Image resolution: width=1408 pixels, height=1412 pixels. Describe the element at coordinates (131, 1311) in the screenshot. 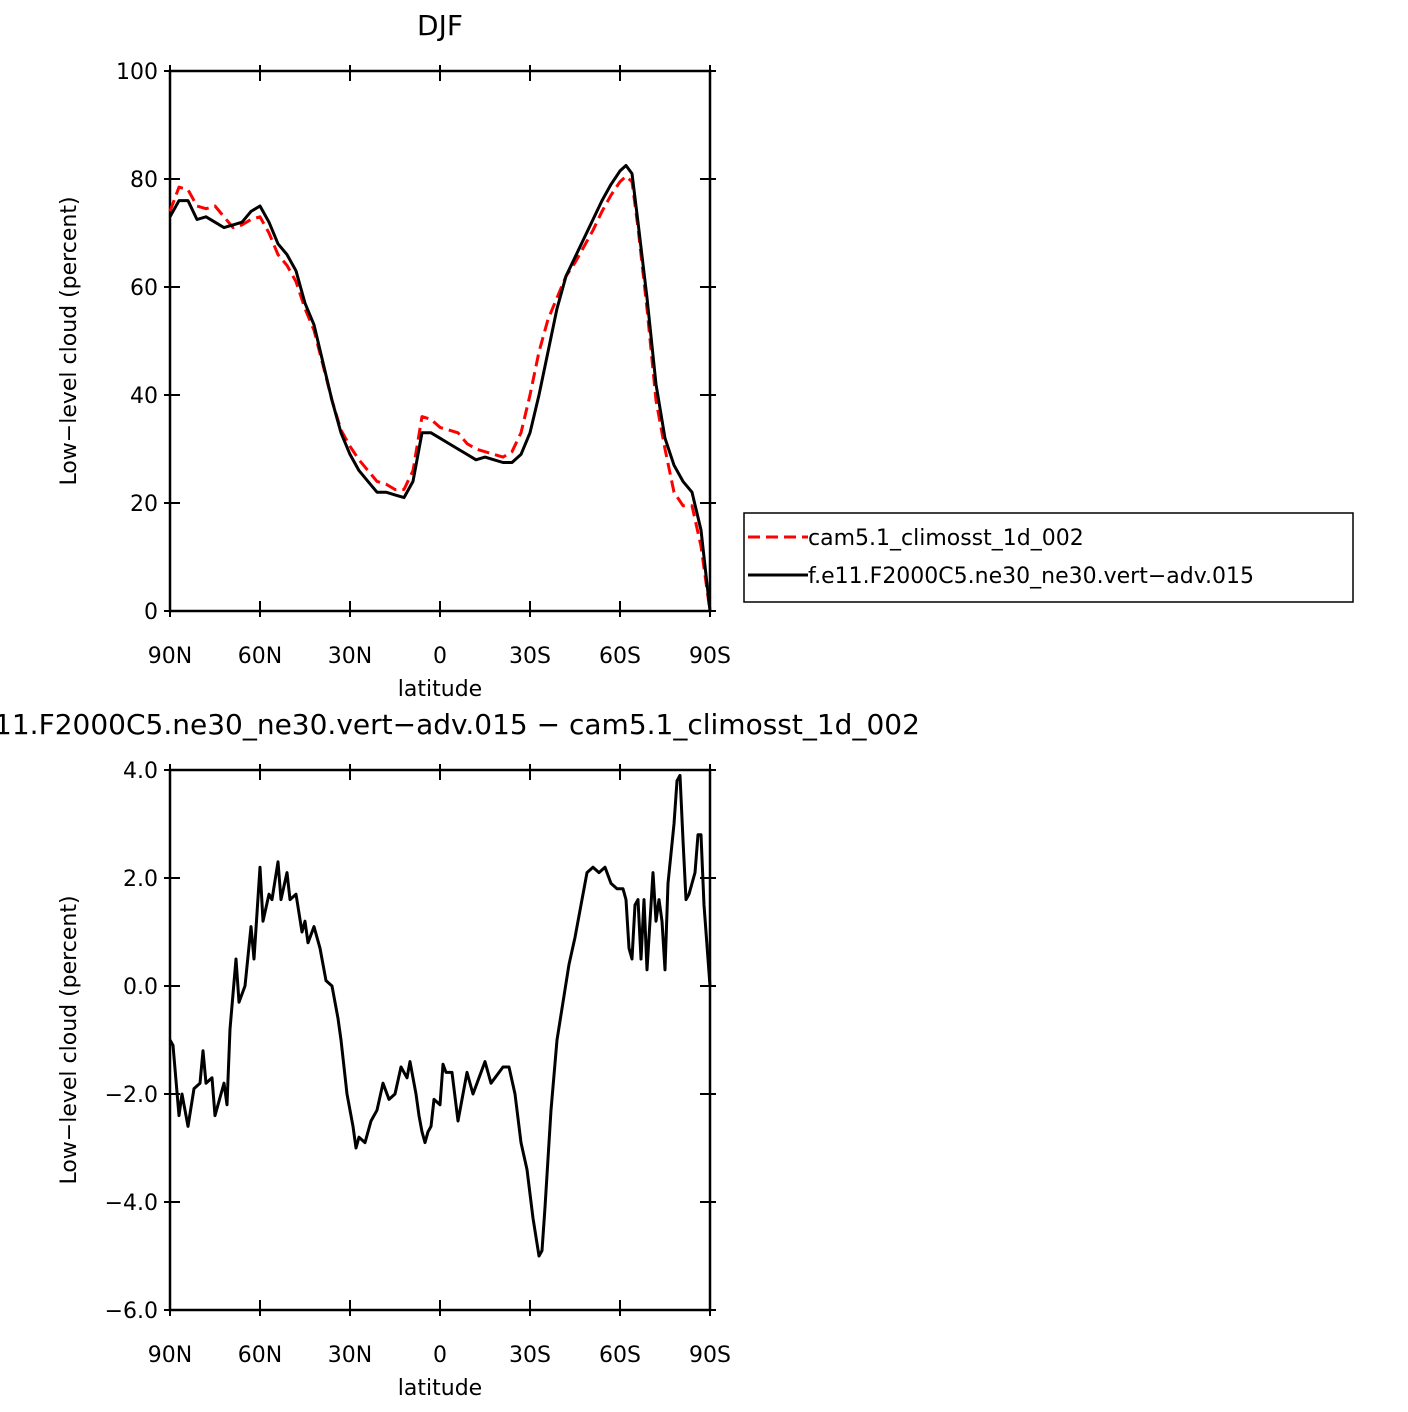

I see `y-tick-label: −6.0` at that location.